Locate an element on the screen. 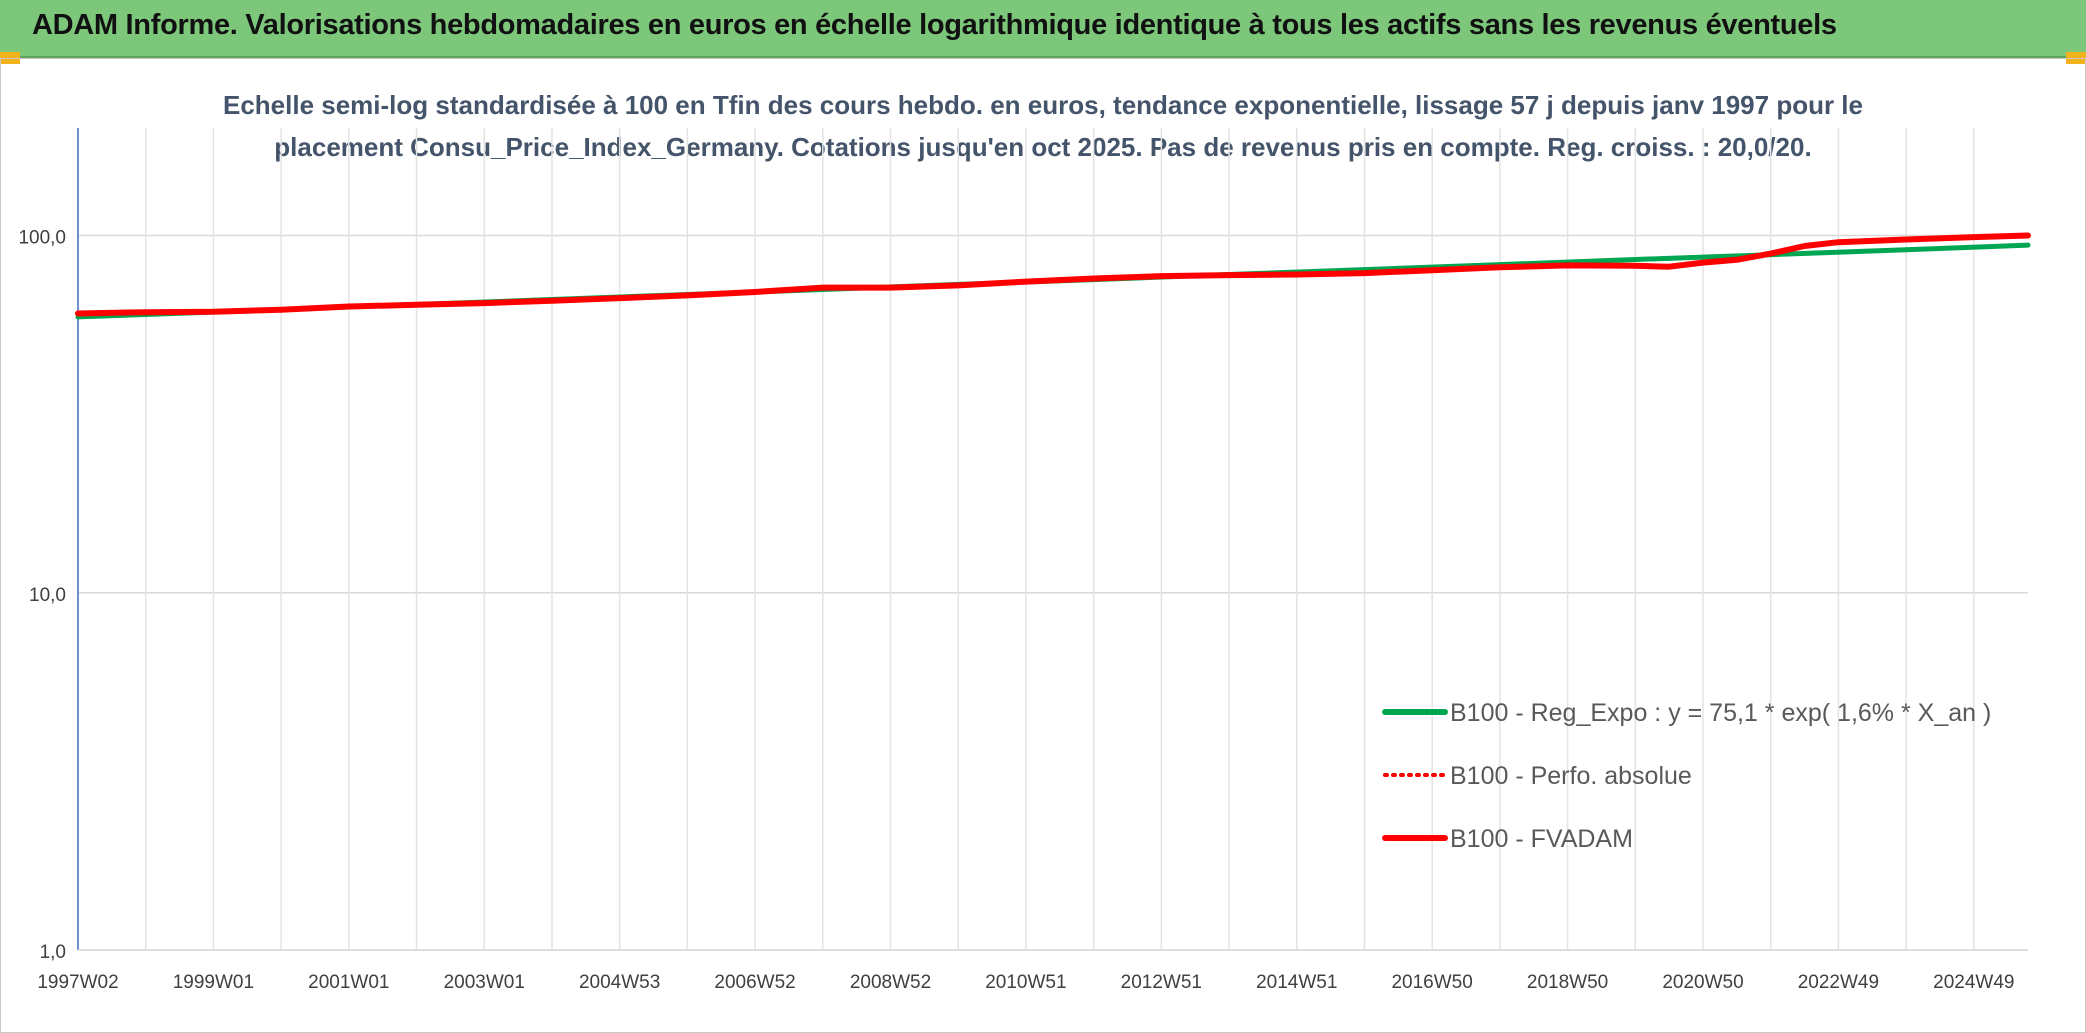 This screenshot has width=2086, height=1033. x-tick-label: 1997W02 is located at coordinates (77, 982).